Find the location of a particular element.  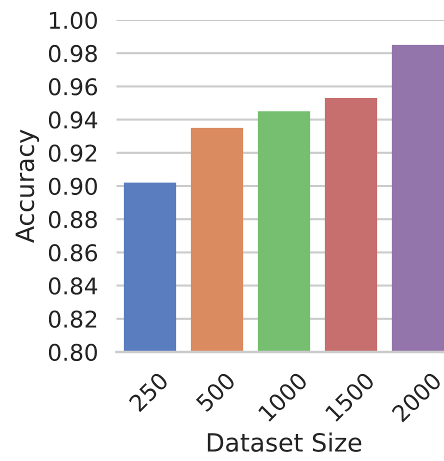

x-tick-label: 500 is located at coordinates (215, 391).